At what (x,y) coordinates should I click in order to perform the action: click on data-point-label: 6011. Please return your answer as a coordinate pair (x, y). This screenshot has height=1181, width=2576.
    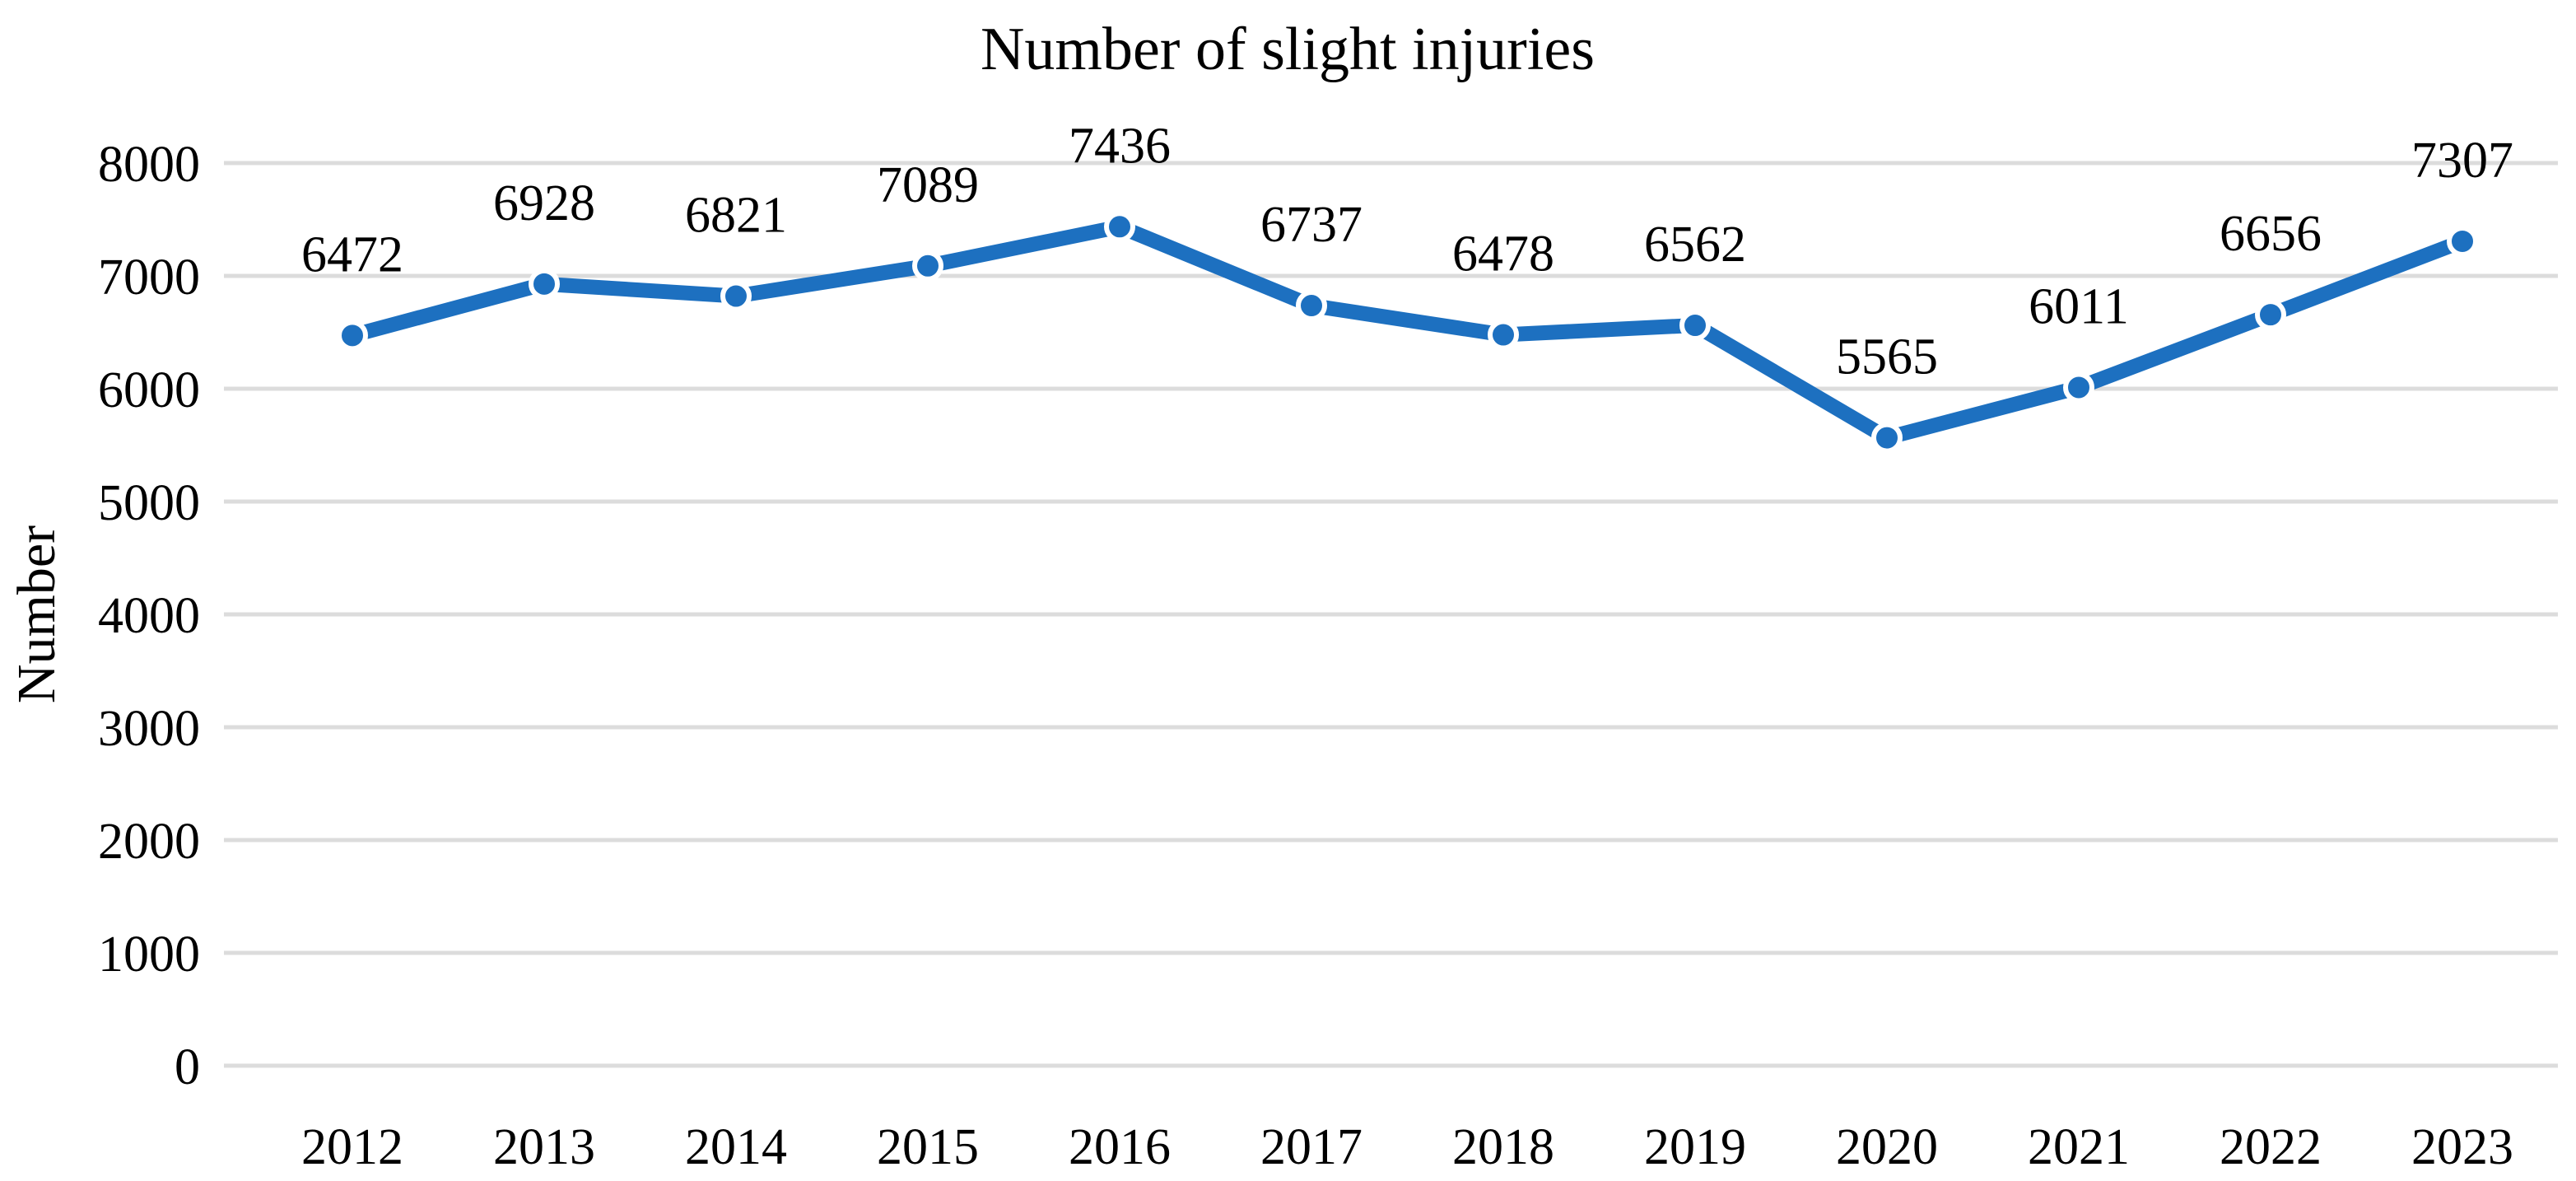
    Looking at the image, I should click on (2079, 306).